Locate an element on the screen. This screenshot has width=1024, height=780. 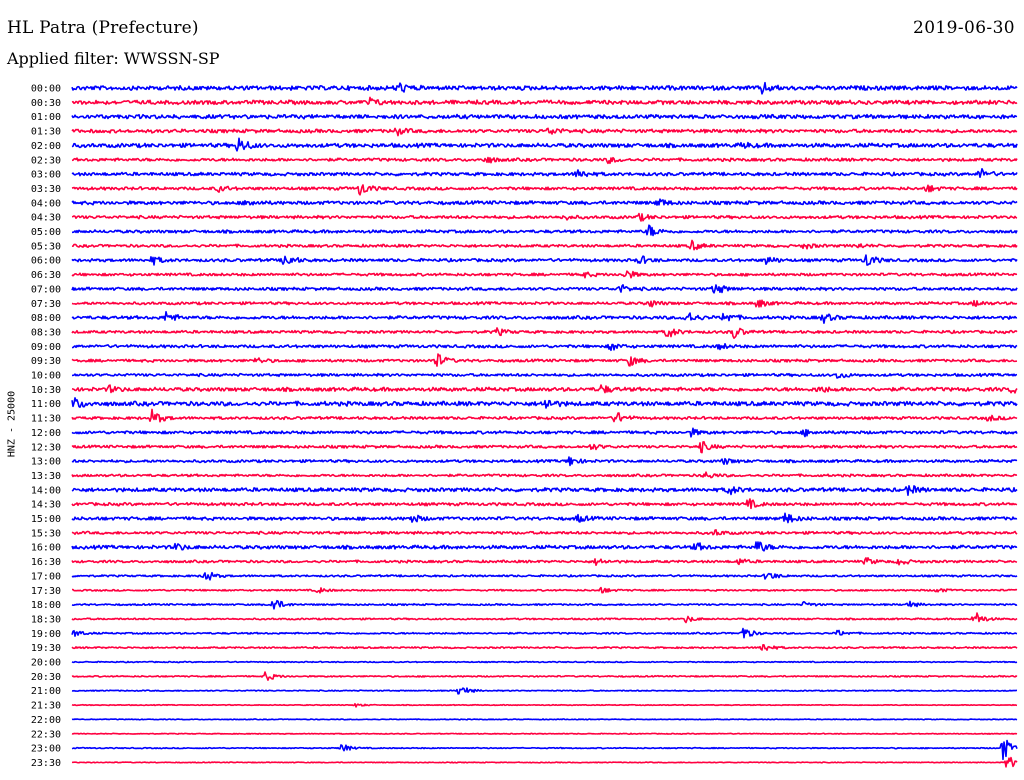
time-label-1030: 10:30 is located at coordinates (46, 390).